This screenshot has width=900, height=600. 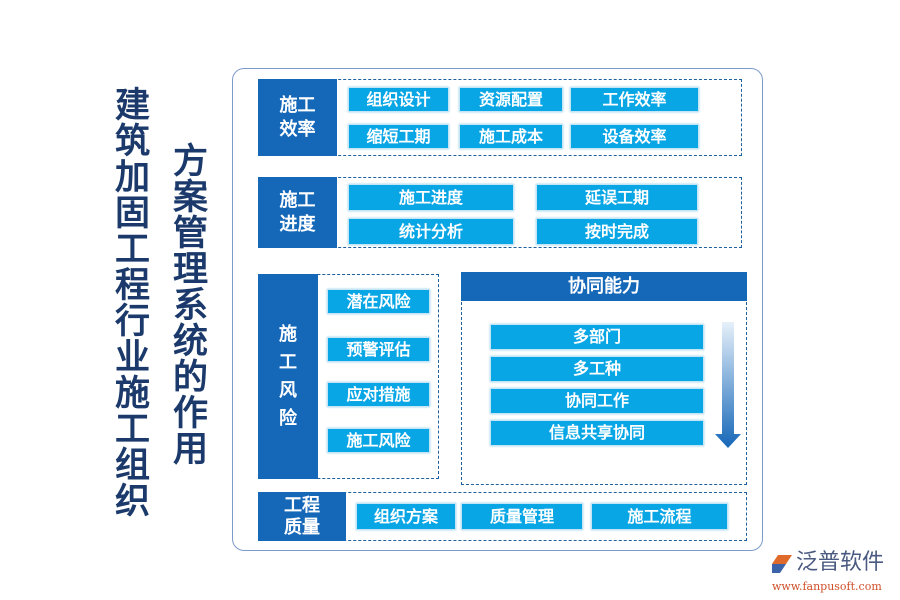 I want to click on collab-header: 协同能力, so click(x=604, y=286).